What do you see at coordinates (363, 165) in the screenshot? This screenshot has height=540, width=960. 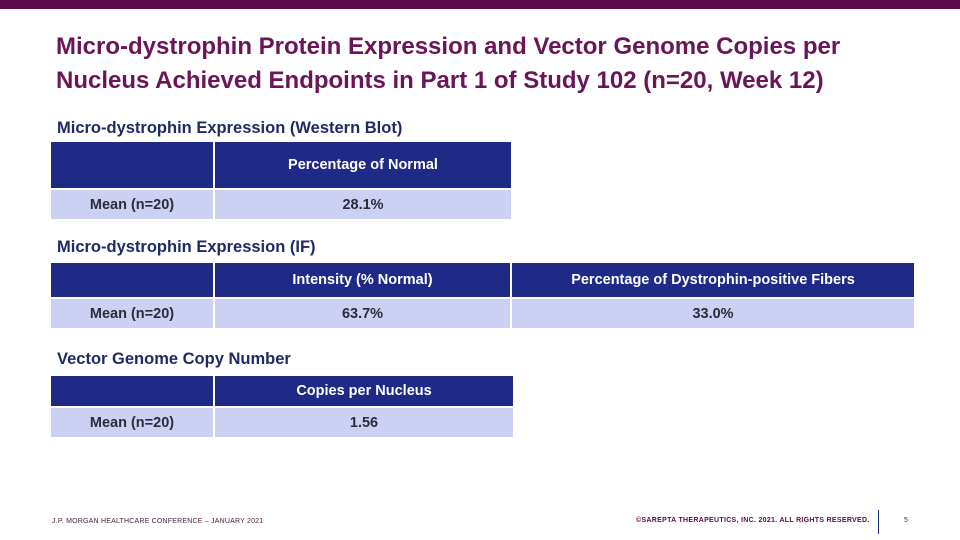 I see `table-header-cell: Percentage of Normal` at bounding box center [363, 165].